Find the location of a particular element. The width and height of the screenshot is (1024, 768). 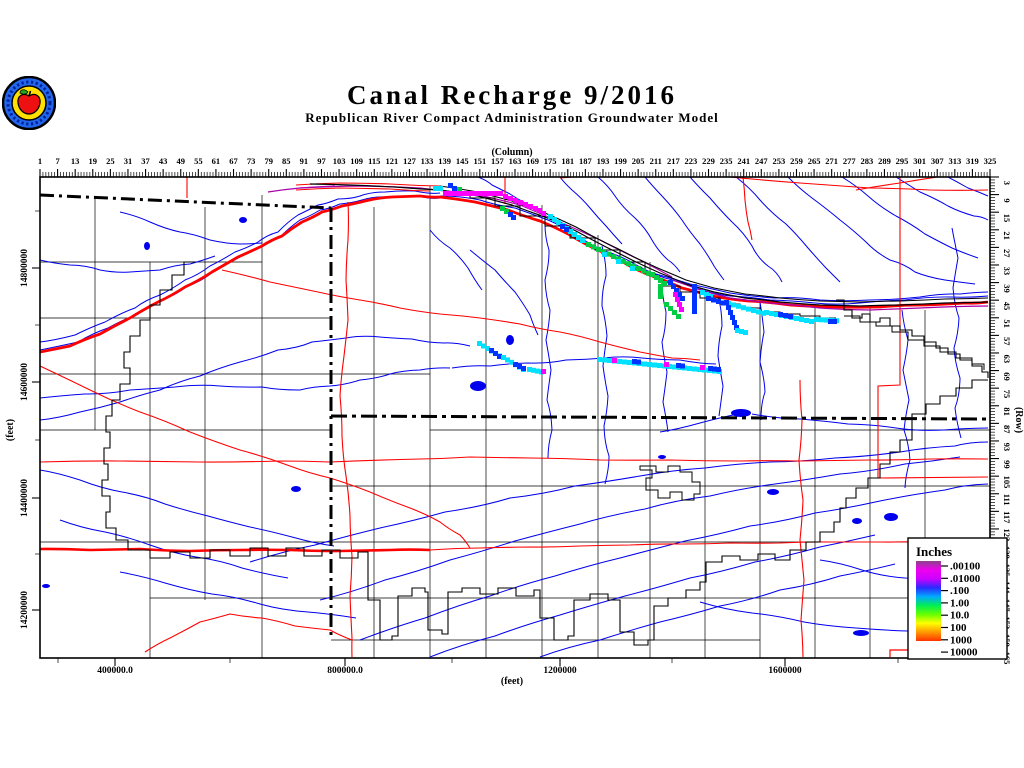

state-line-co-ne is located at coordinates (186, 201).